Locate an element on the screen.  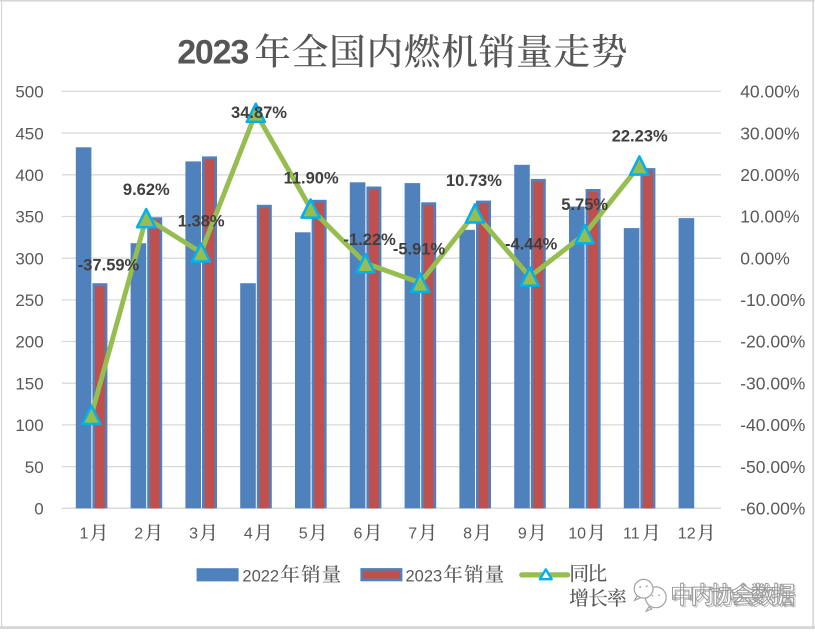
svg-text: 2022 is located at coordinates (260, 577).